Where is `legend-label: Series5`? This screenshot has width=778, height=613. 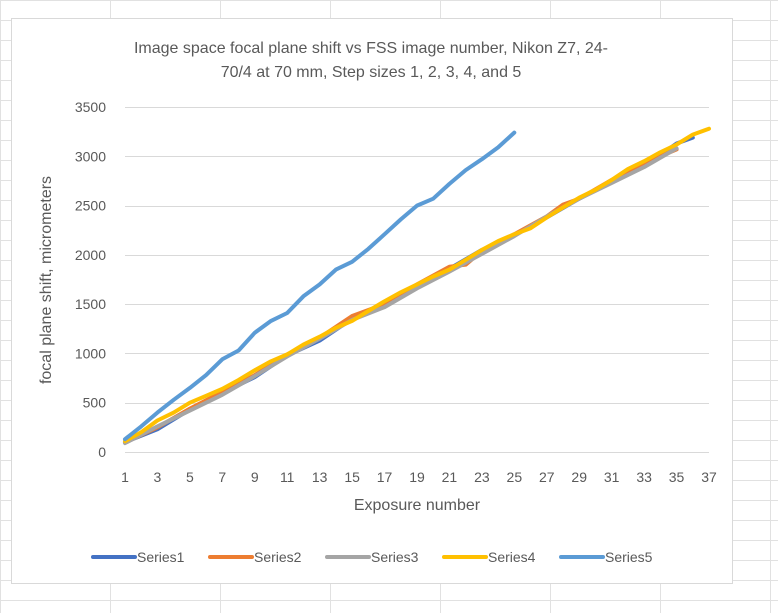 legend-label: Series5 is located at coordinates (629, 557).